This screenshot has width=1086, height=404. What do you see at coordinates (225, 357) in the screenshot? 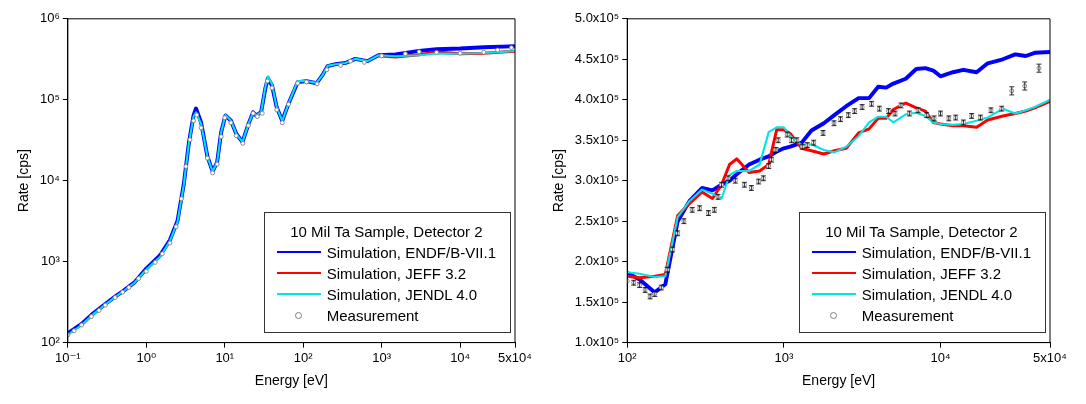
I see `x-tick-label: 10¹` at bounding box center [225, 357].